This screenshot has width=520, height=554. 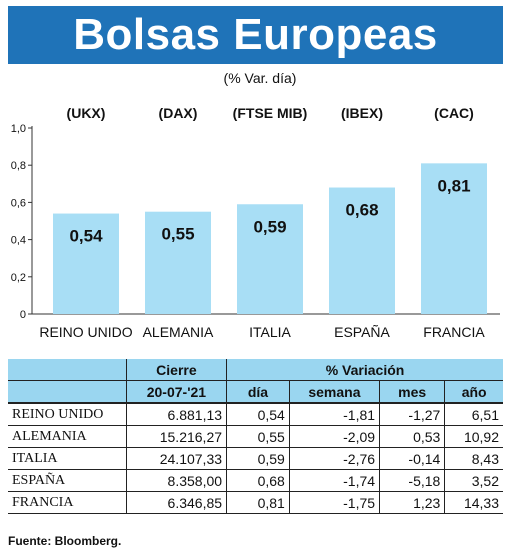 I want to click on table-cell-value: -2,09, so click(x=334, y=436).